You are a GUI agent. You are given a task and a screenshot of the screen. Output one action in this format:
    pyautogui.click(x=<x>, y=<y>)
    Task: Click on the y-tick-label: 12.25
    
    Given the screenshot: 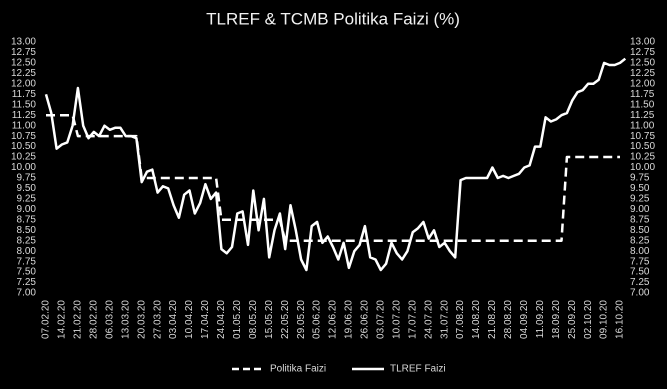 What is the action you would take?
    pyautogui.click(x=23, y=73)
    